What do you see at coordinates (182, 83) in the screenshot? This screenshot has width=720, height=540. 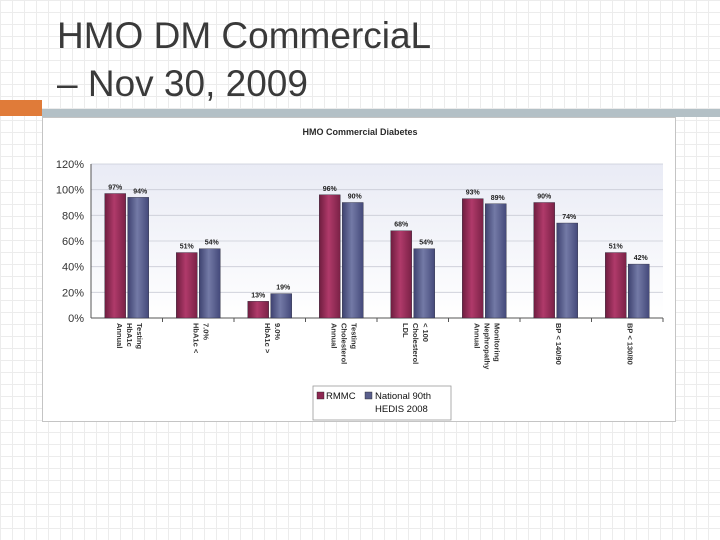 I see `slide-title-line-2: – Nov 30, 2009` at bounding box center [182, 83].